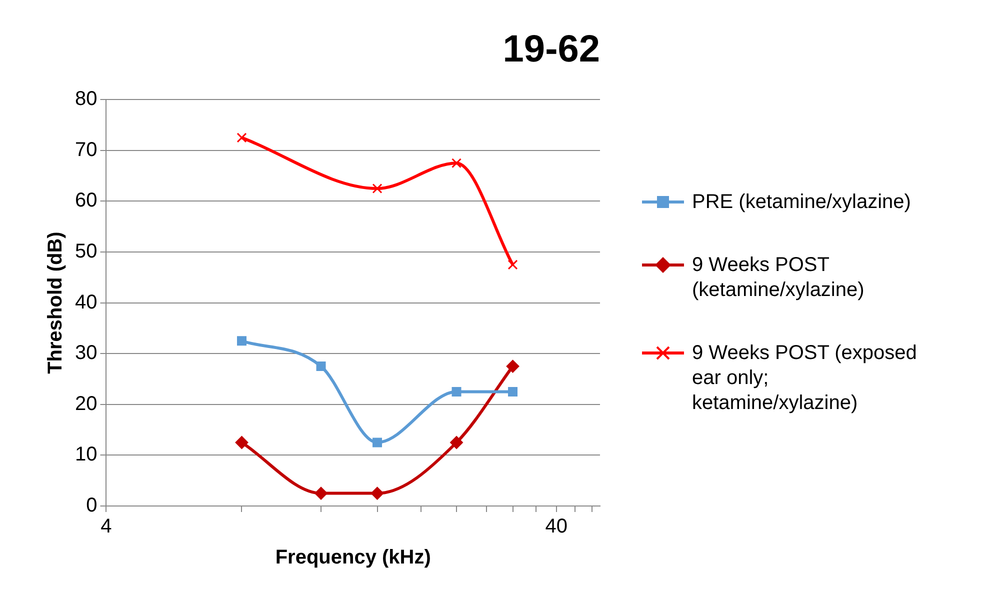 The width and height of the screenshot is (982, 604). What do you see at coordinates (106, 527) in the screenshot?
I see `x-tick-label: 4` at bounding box center [106, 527].